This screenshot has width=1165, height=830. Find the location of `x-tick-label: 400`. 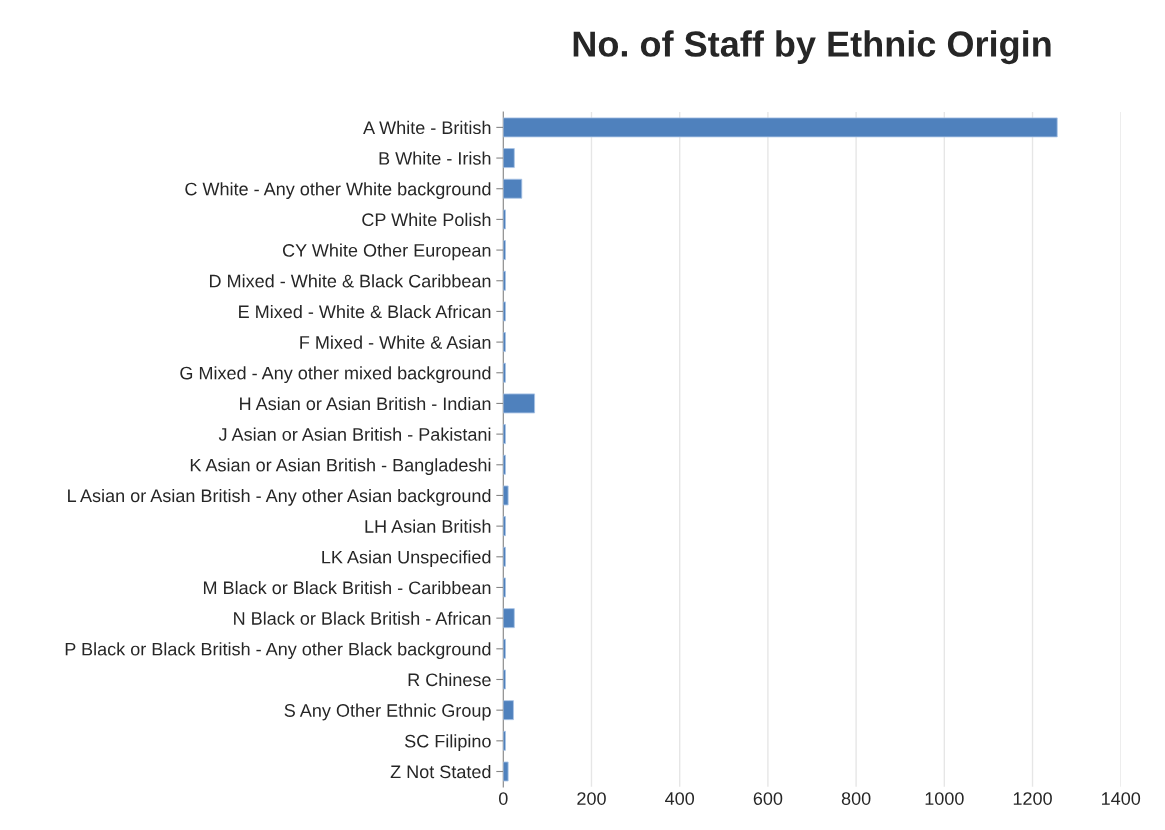

x-tick-label: 400 is located at coordinates (680, 798).